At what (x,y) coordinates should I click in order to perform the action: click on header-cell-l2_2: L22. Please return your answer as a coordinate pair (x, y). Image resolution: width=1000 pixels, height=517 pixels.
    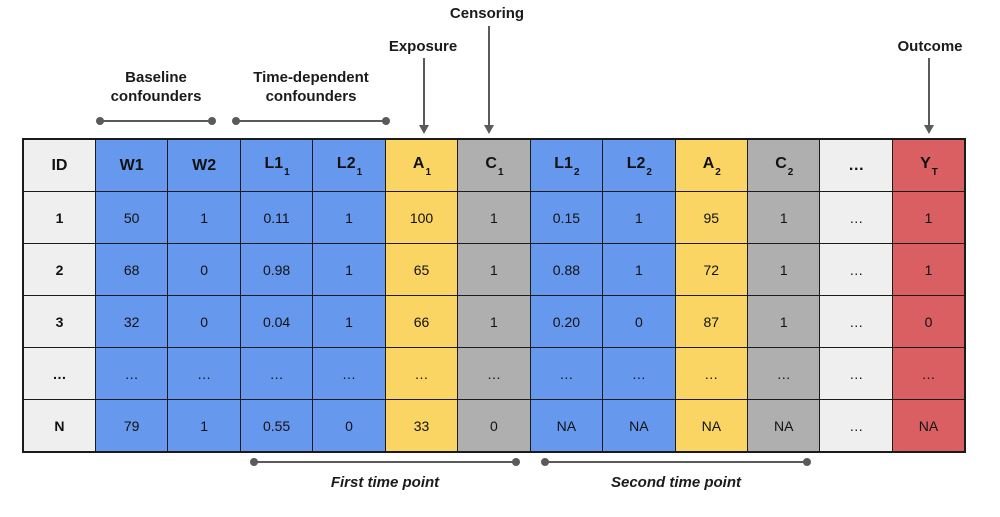
    Looking at the image, I should click on (639, 165).